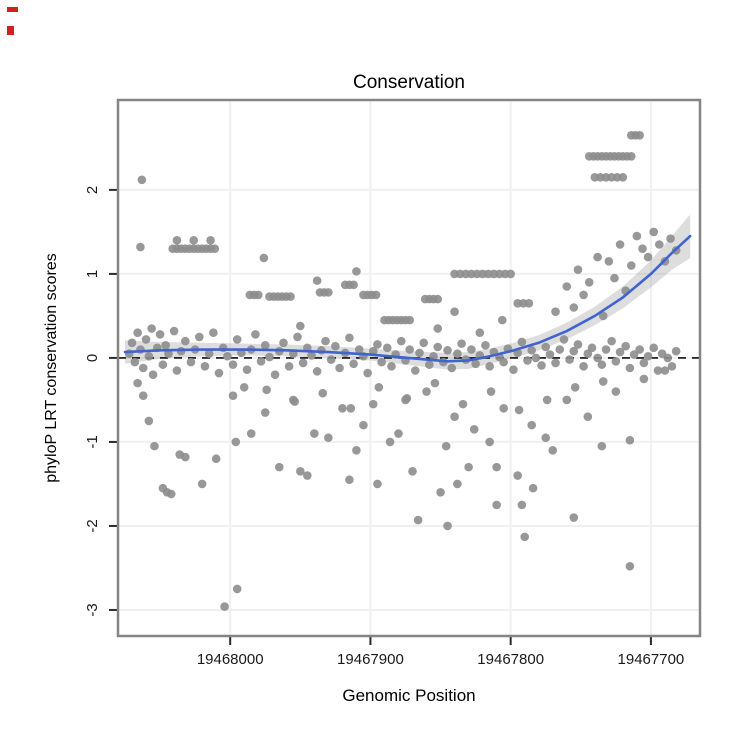 This screenshot has width=750, height=750. Describe the element at coordinates (92, 441) in the screenshot. I see `y-tick-label: -1` at that location.